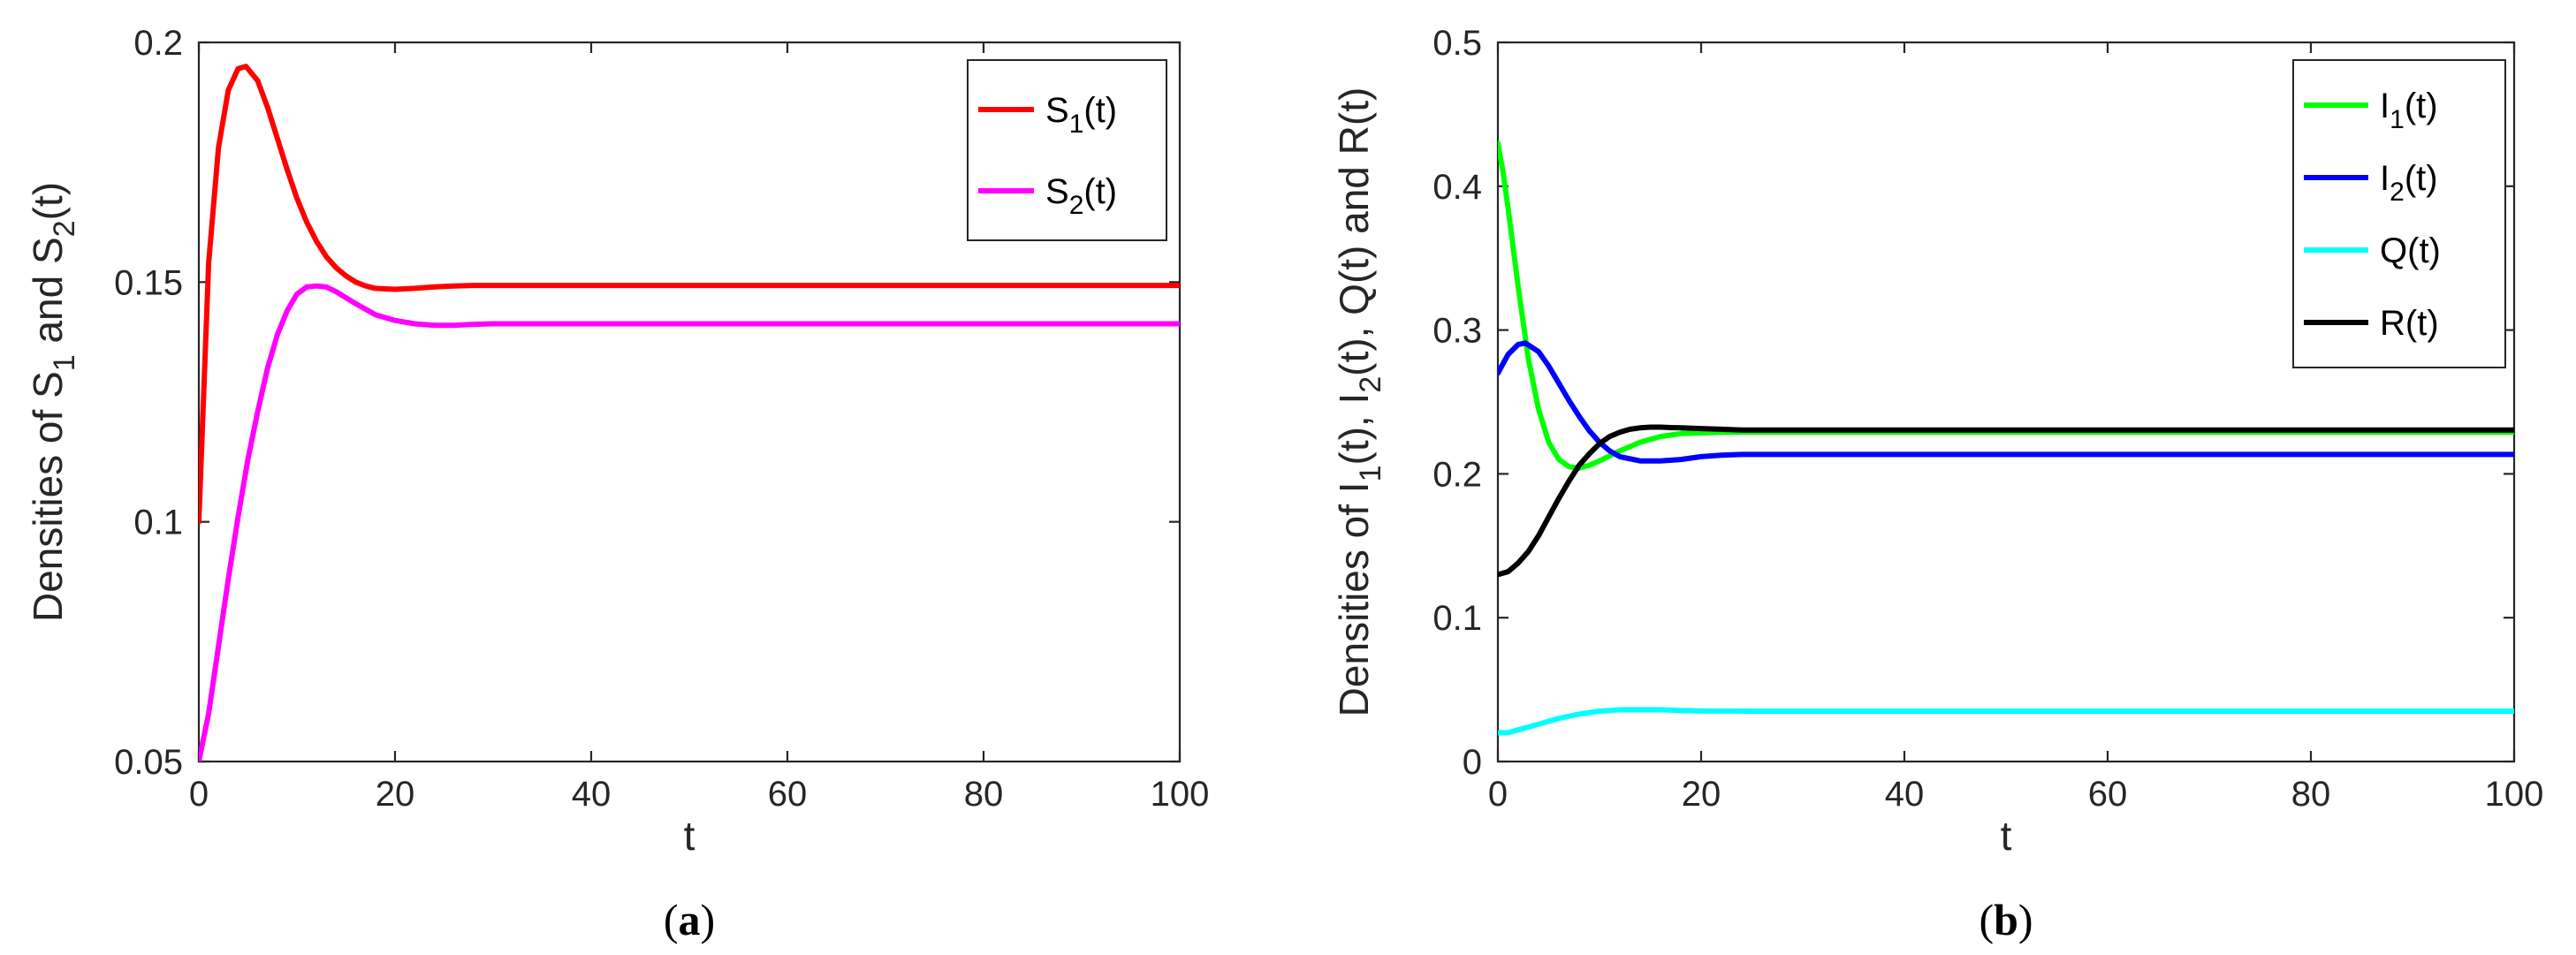 This screenshot has height=955, width=2576. Describe the element at coordinates (1354, 429) in the screenshot. I see `y-label-part: (t), I` at that location.